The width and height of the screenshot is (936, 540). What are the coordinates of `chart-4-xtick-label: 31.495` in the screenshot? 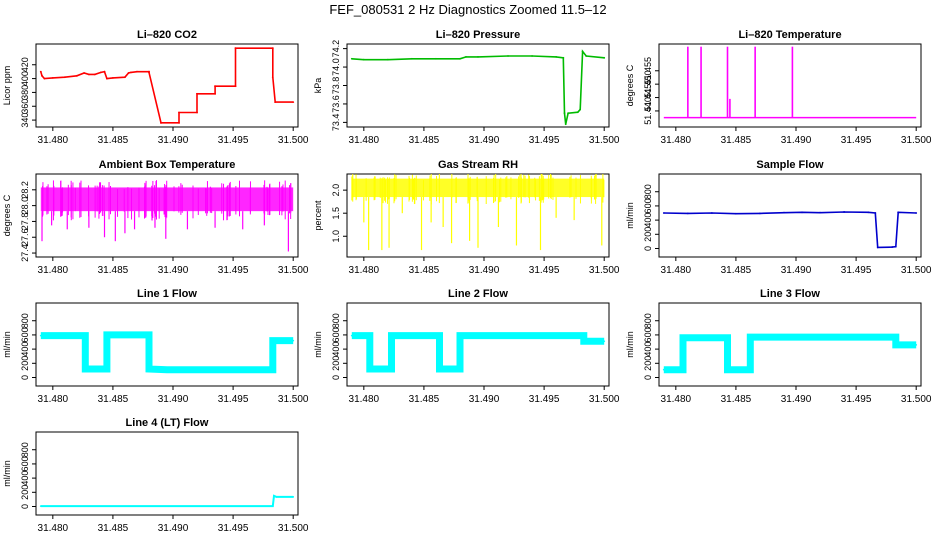 It's located at (233, 270).